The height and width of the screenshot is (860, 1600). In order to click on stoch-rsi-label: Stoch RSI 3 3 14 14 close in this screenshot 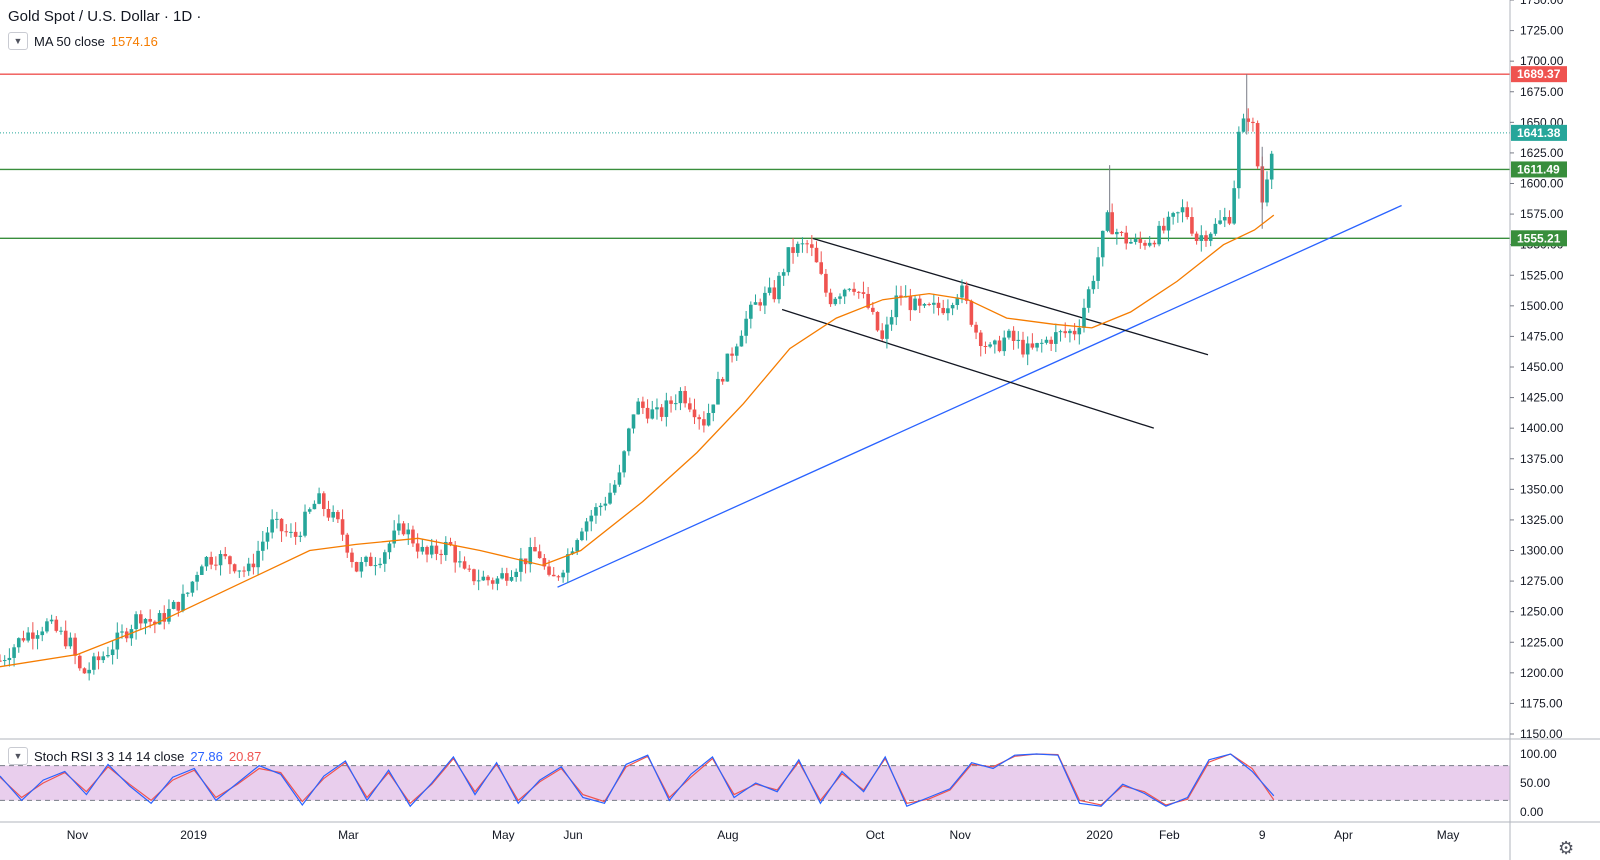, I will do `click(109, 756)`.